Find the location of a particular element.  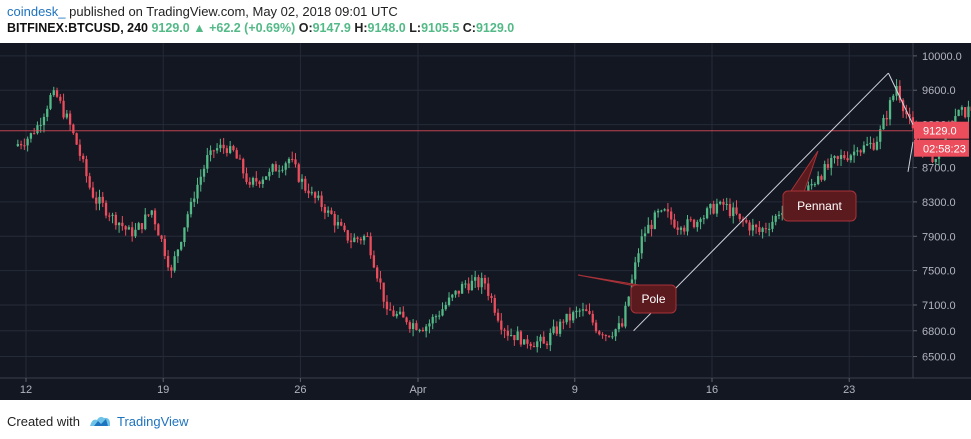

open-label: O: is located at coordinates (305, 28).